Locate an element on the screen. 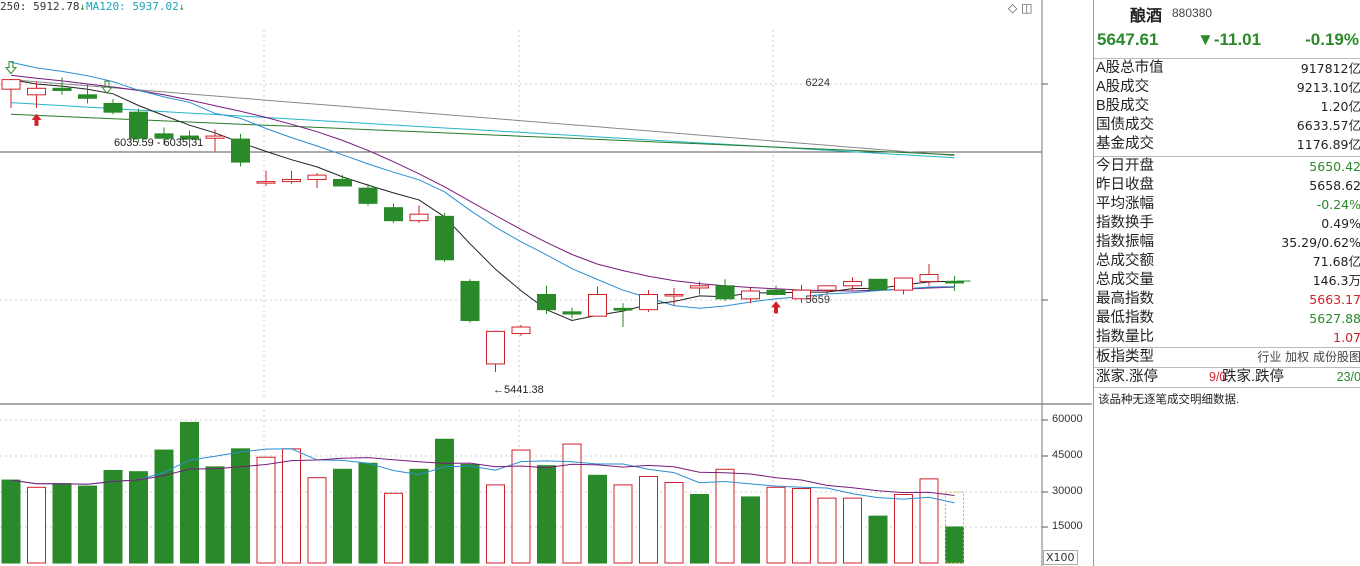 The image size is (1360, 566). diamond-icon: ◇ is located at coordinates (1013, 8).